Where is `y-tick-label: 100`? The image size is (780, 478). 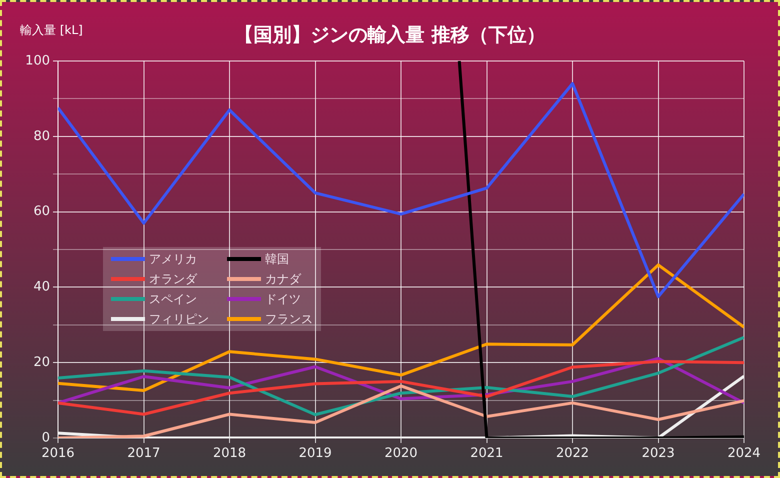
y-tick-label: 100 is located at coordinates (37, 60).